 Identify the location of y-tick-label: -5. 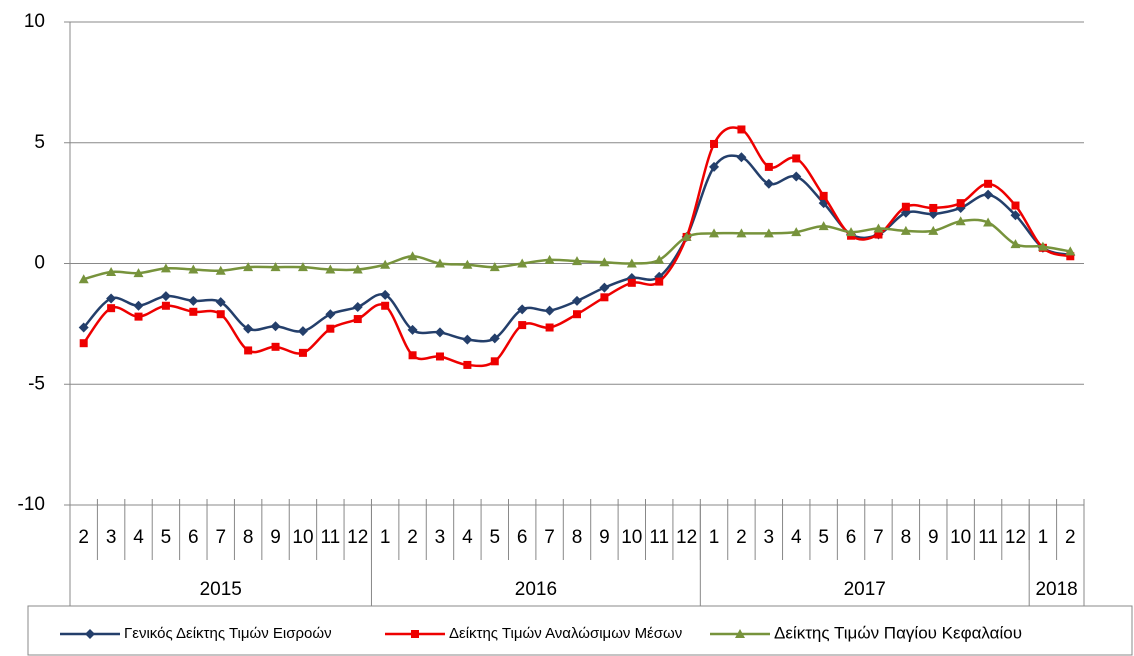
(36, 383).